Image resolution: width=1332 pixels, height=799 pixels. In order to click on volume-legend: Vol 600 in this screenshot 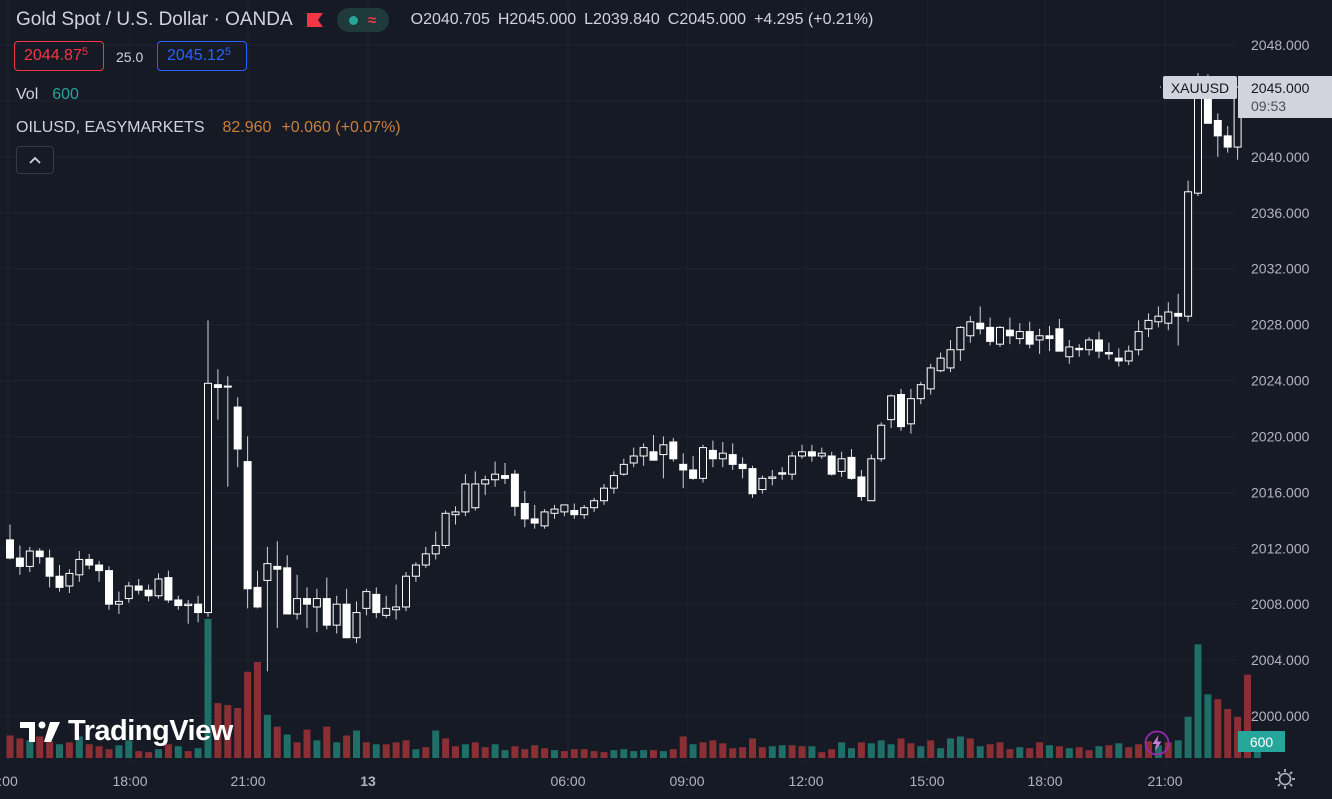, I will do `click(47, 95)`.